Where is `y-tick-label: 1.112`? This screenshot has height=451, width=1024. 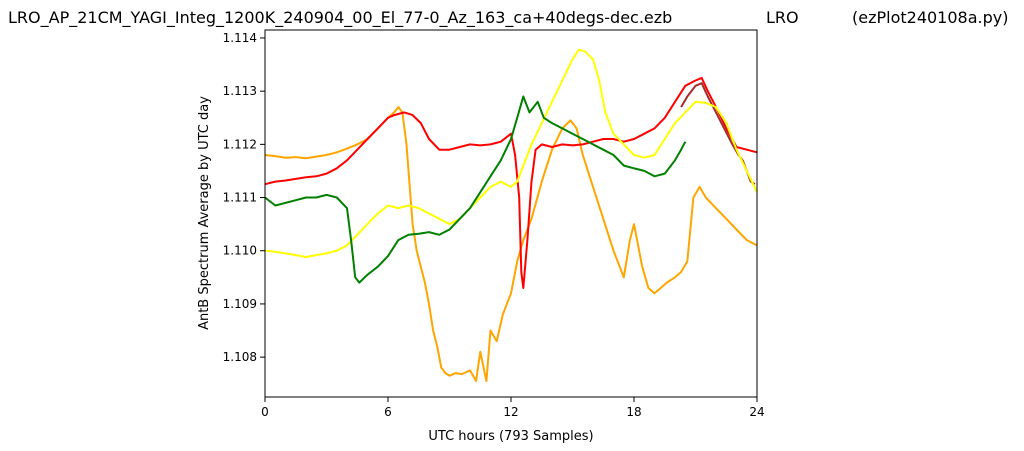 y-tick-label: 1.112 is located at coordinates (240, 144).